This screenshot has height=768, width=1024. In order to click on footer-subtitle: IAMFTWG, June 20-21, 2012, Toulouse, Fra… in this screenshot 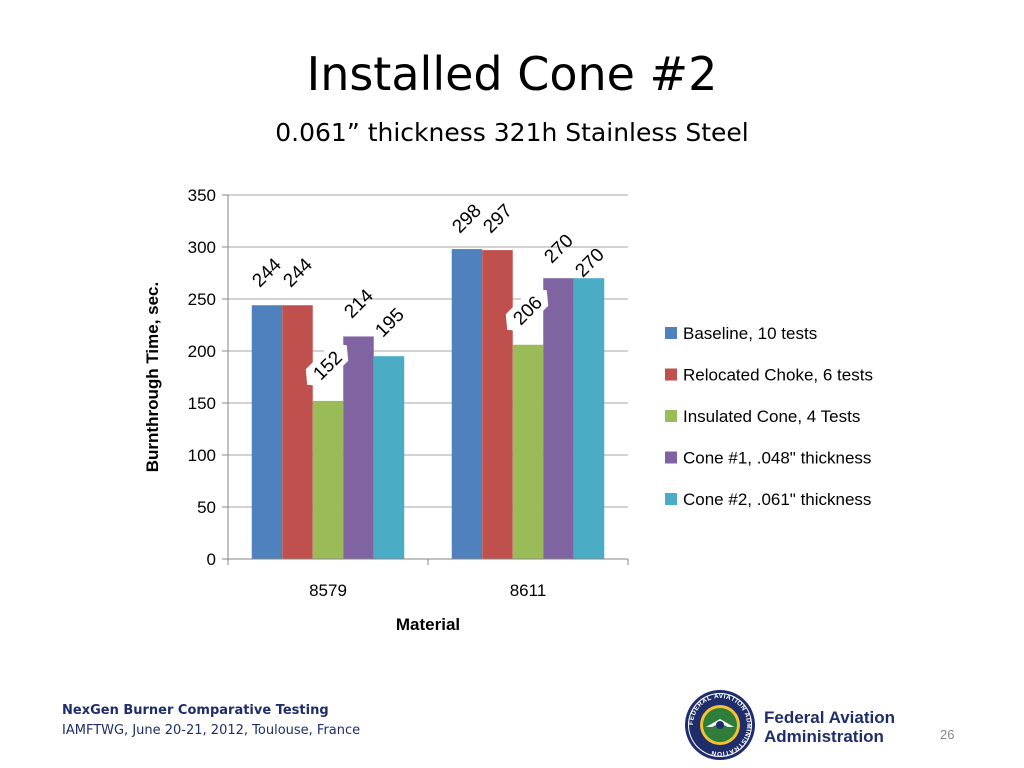, I will do `click(211, 730)`.